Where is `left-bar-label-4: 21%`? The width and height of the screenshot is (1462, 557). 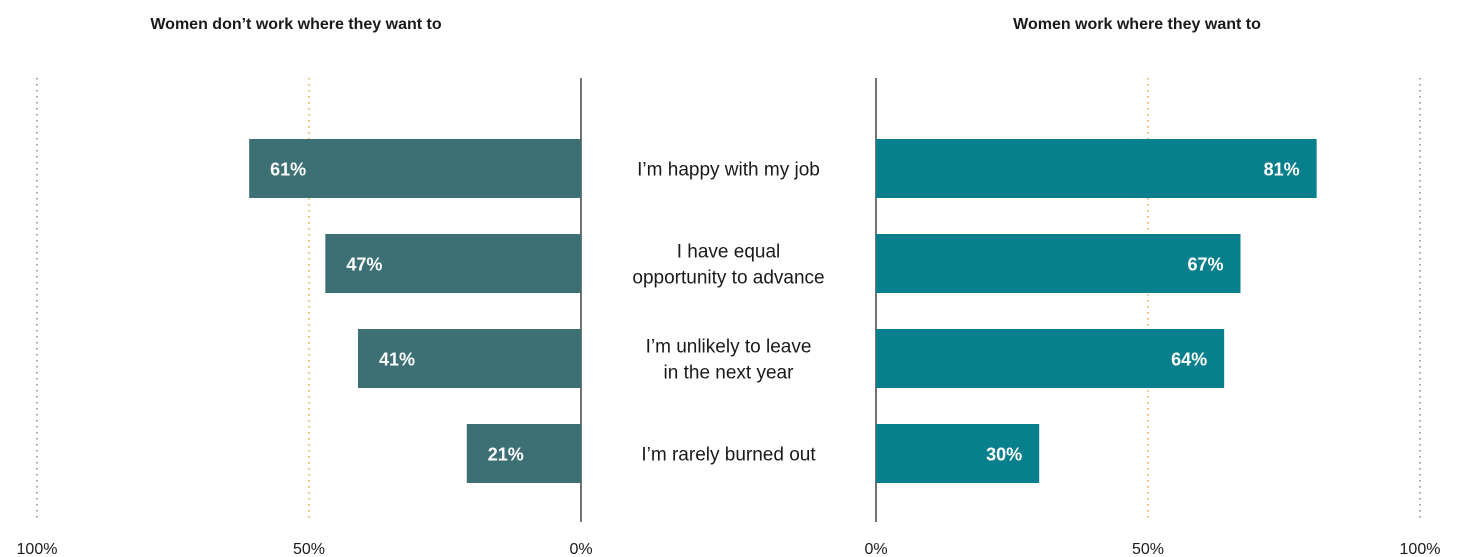
left-bar-label-4: 21% is located at coordinates (506, 455).